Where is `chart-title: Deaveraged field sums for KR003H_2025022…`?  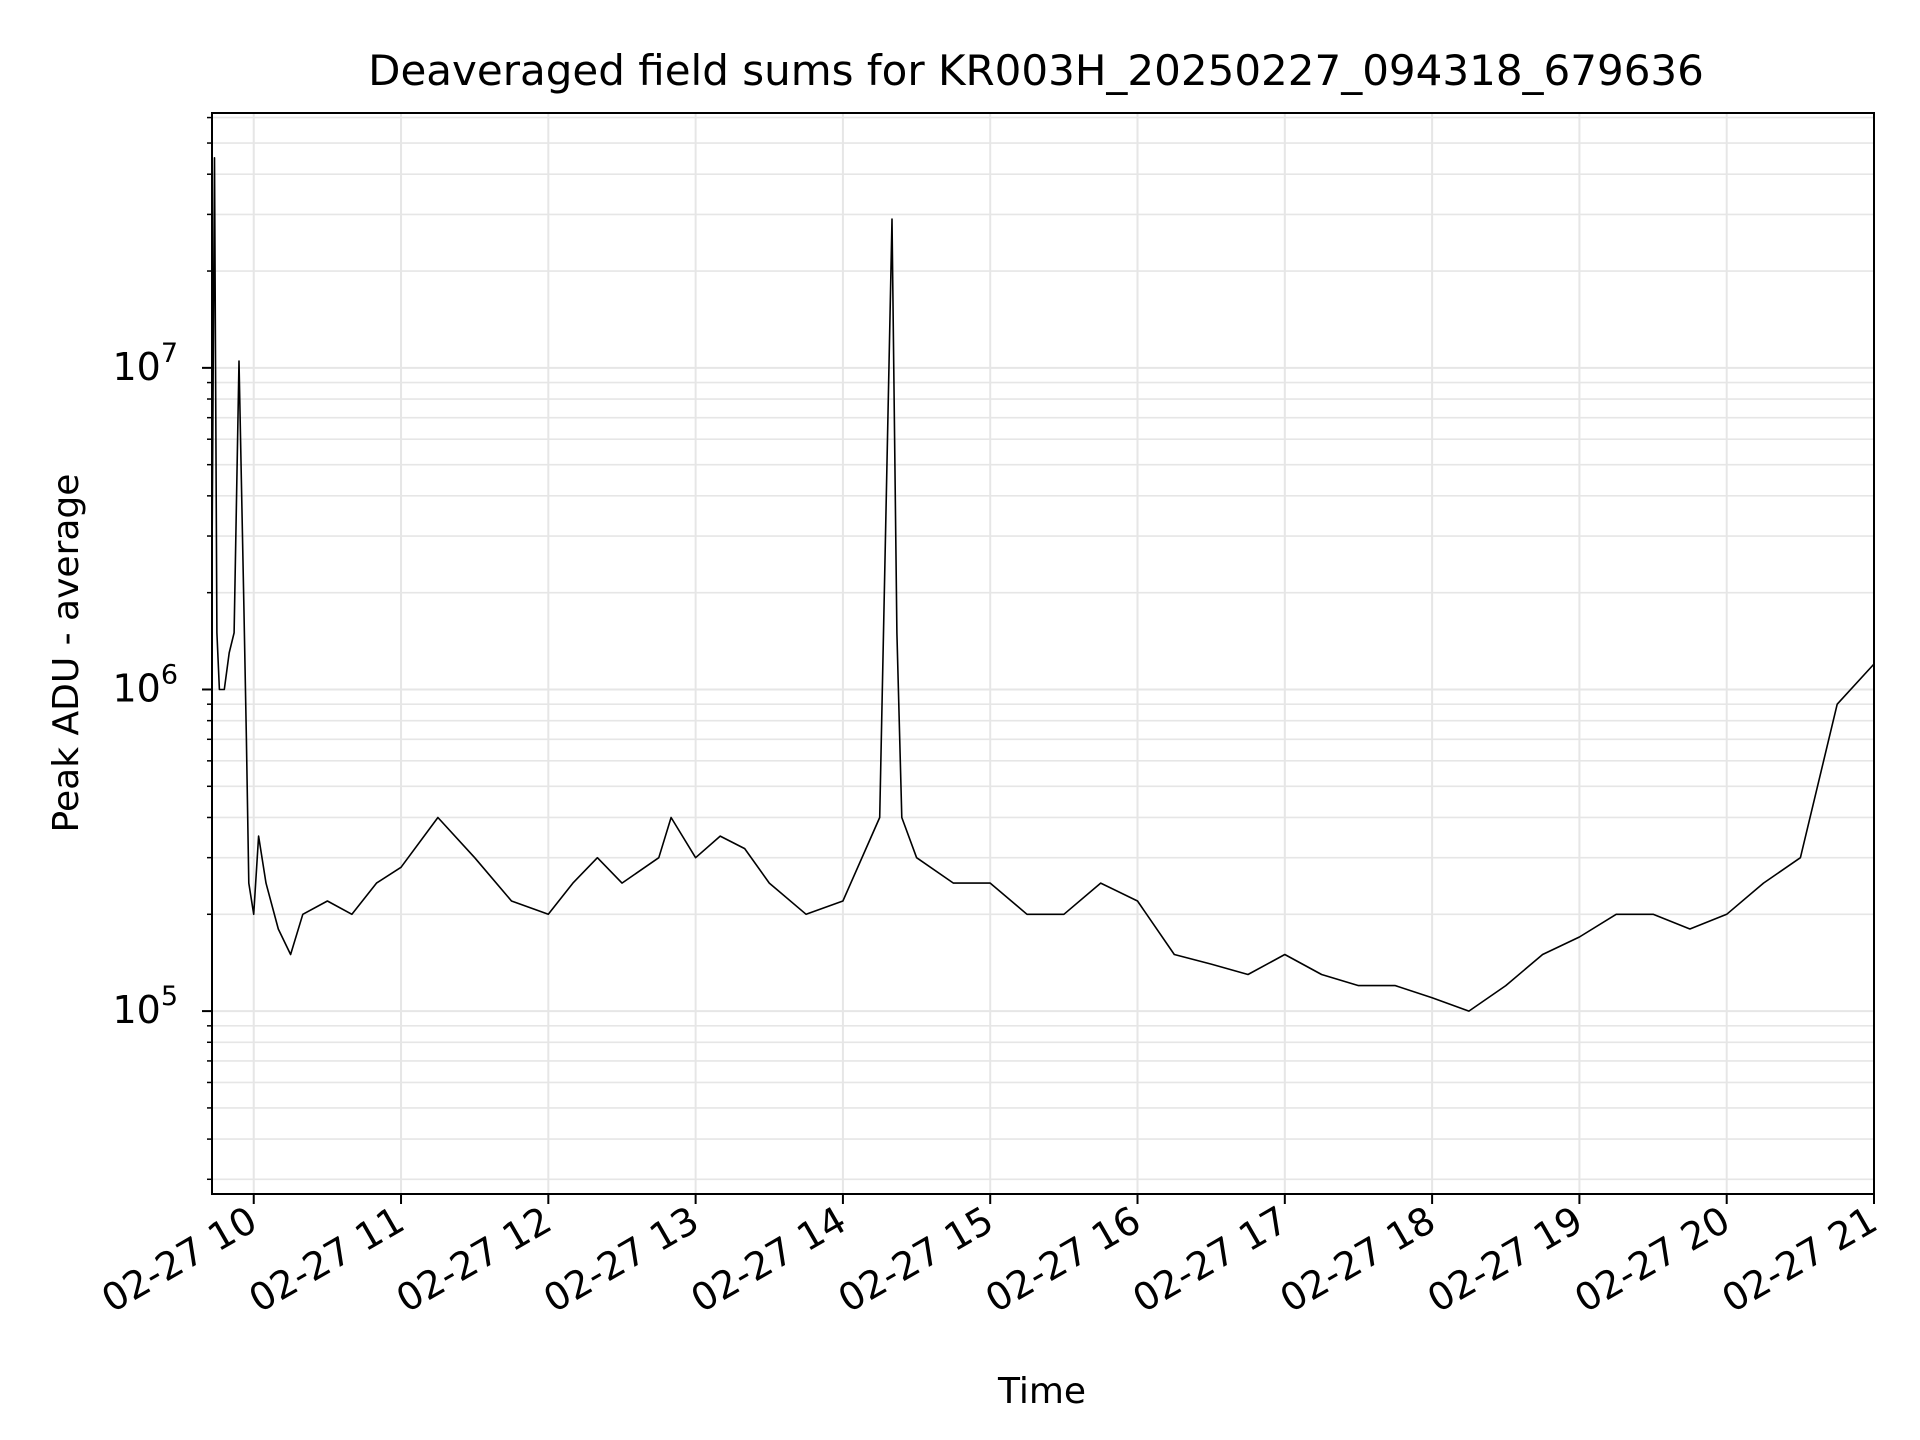
chart-title: Deaveraged field sums for KR003H_2025022… is located at coordinates (1036, 70).